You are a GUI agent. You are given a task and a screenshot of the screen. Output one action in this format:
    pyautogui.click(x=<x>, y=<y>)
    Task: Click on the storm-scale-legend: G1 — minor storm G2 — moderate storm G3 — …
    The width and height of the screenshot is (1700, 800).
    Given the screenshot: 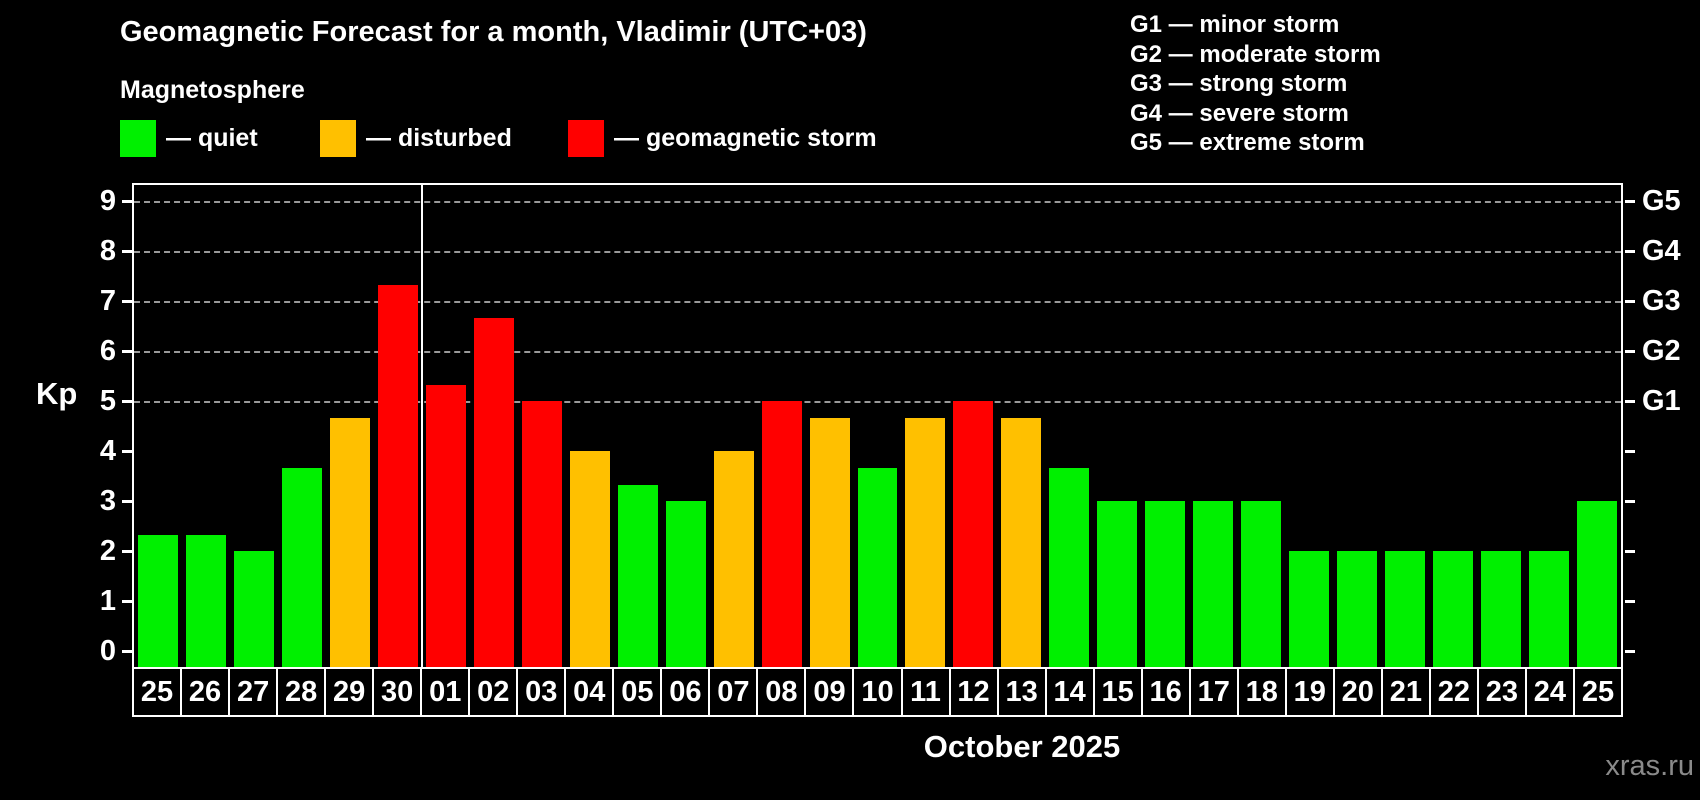 What is the action you would take?
    pyautogui.click(x=1255, y=84)
    